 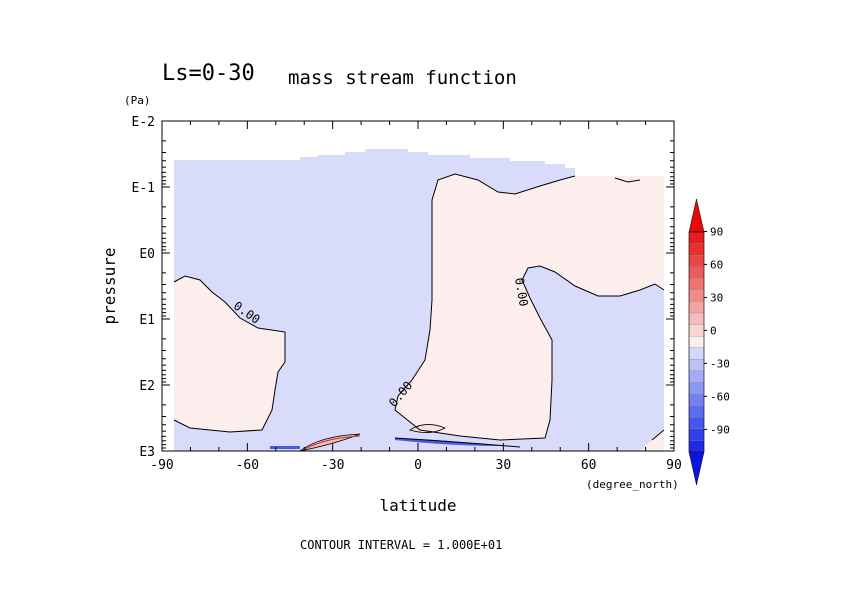 I want to click on colorbar-frame, so click(x=696, y=342).